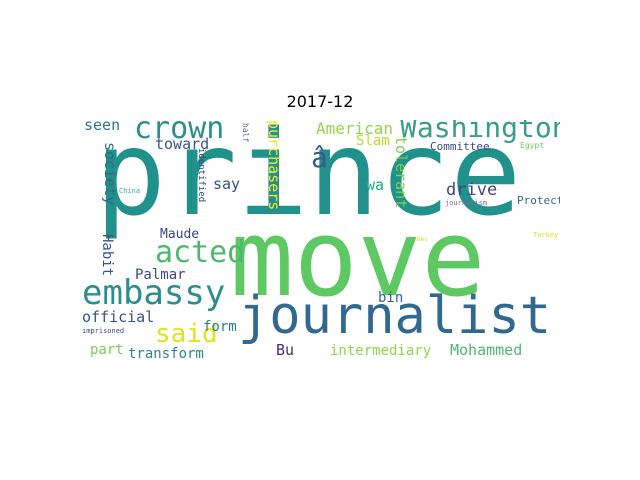  I want to click on word-say: say, so click(227, 184).